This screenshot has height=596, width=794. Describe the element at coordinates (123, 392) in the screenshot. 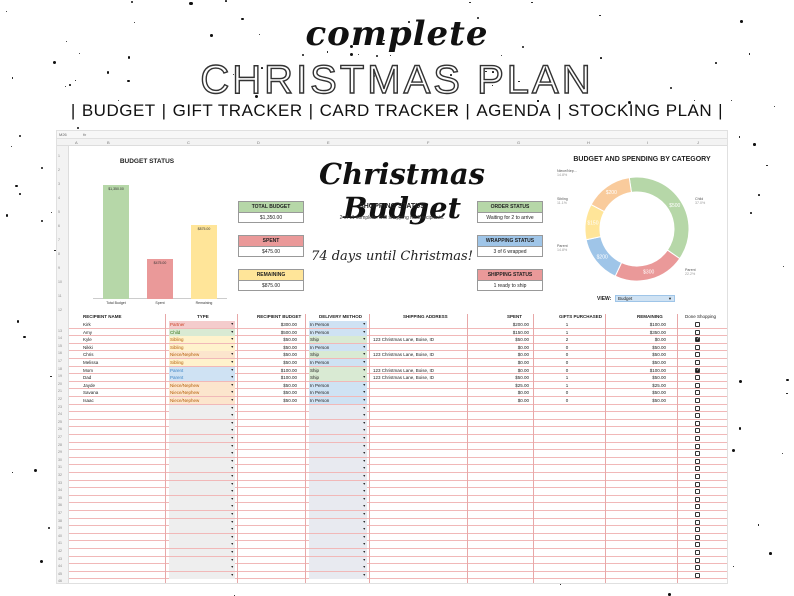

I see `recipient-name-cell: Savana` at that location.